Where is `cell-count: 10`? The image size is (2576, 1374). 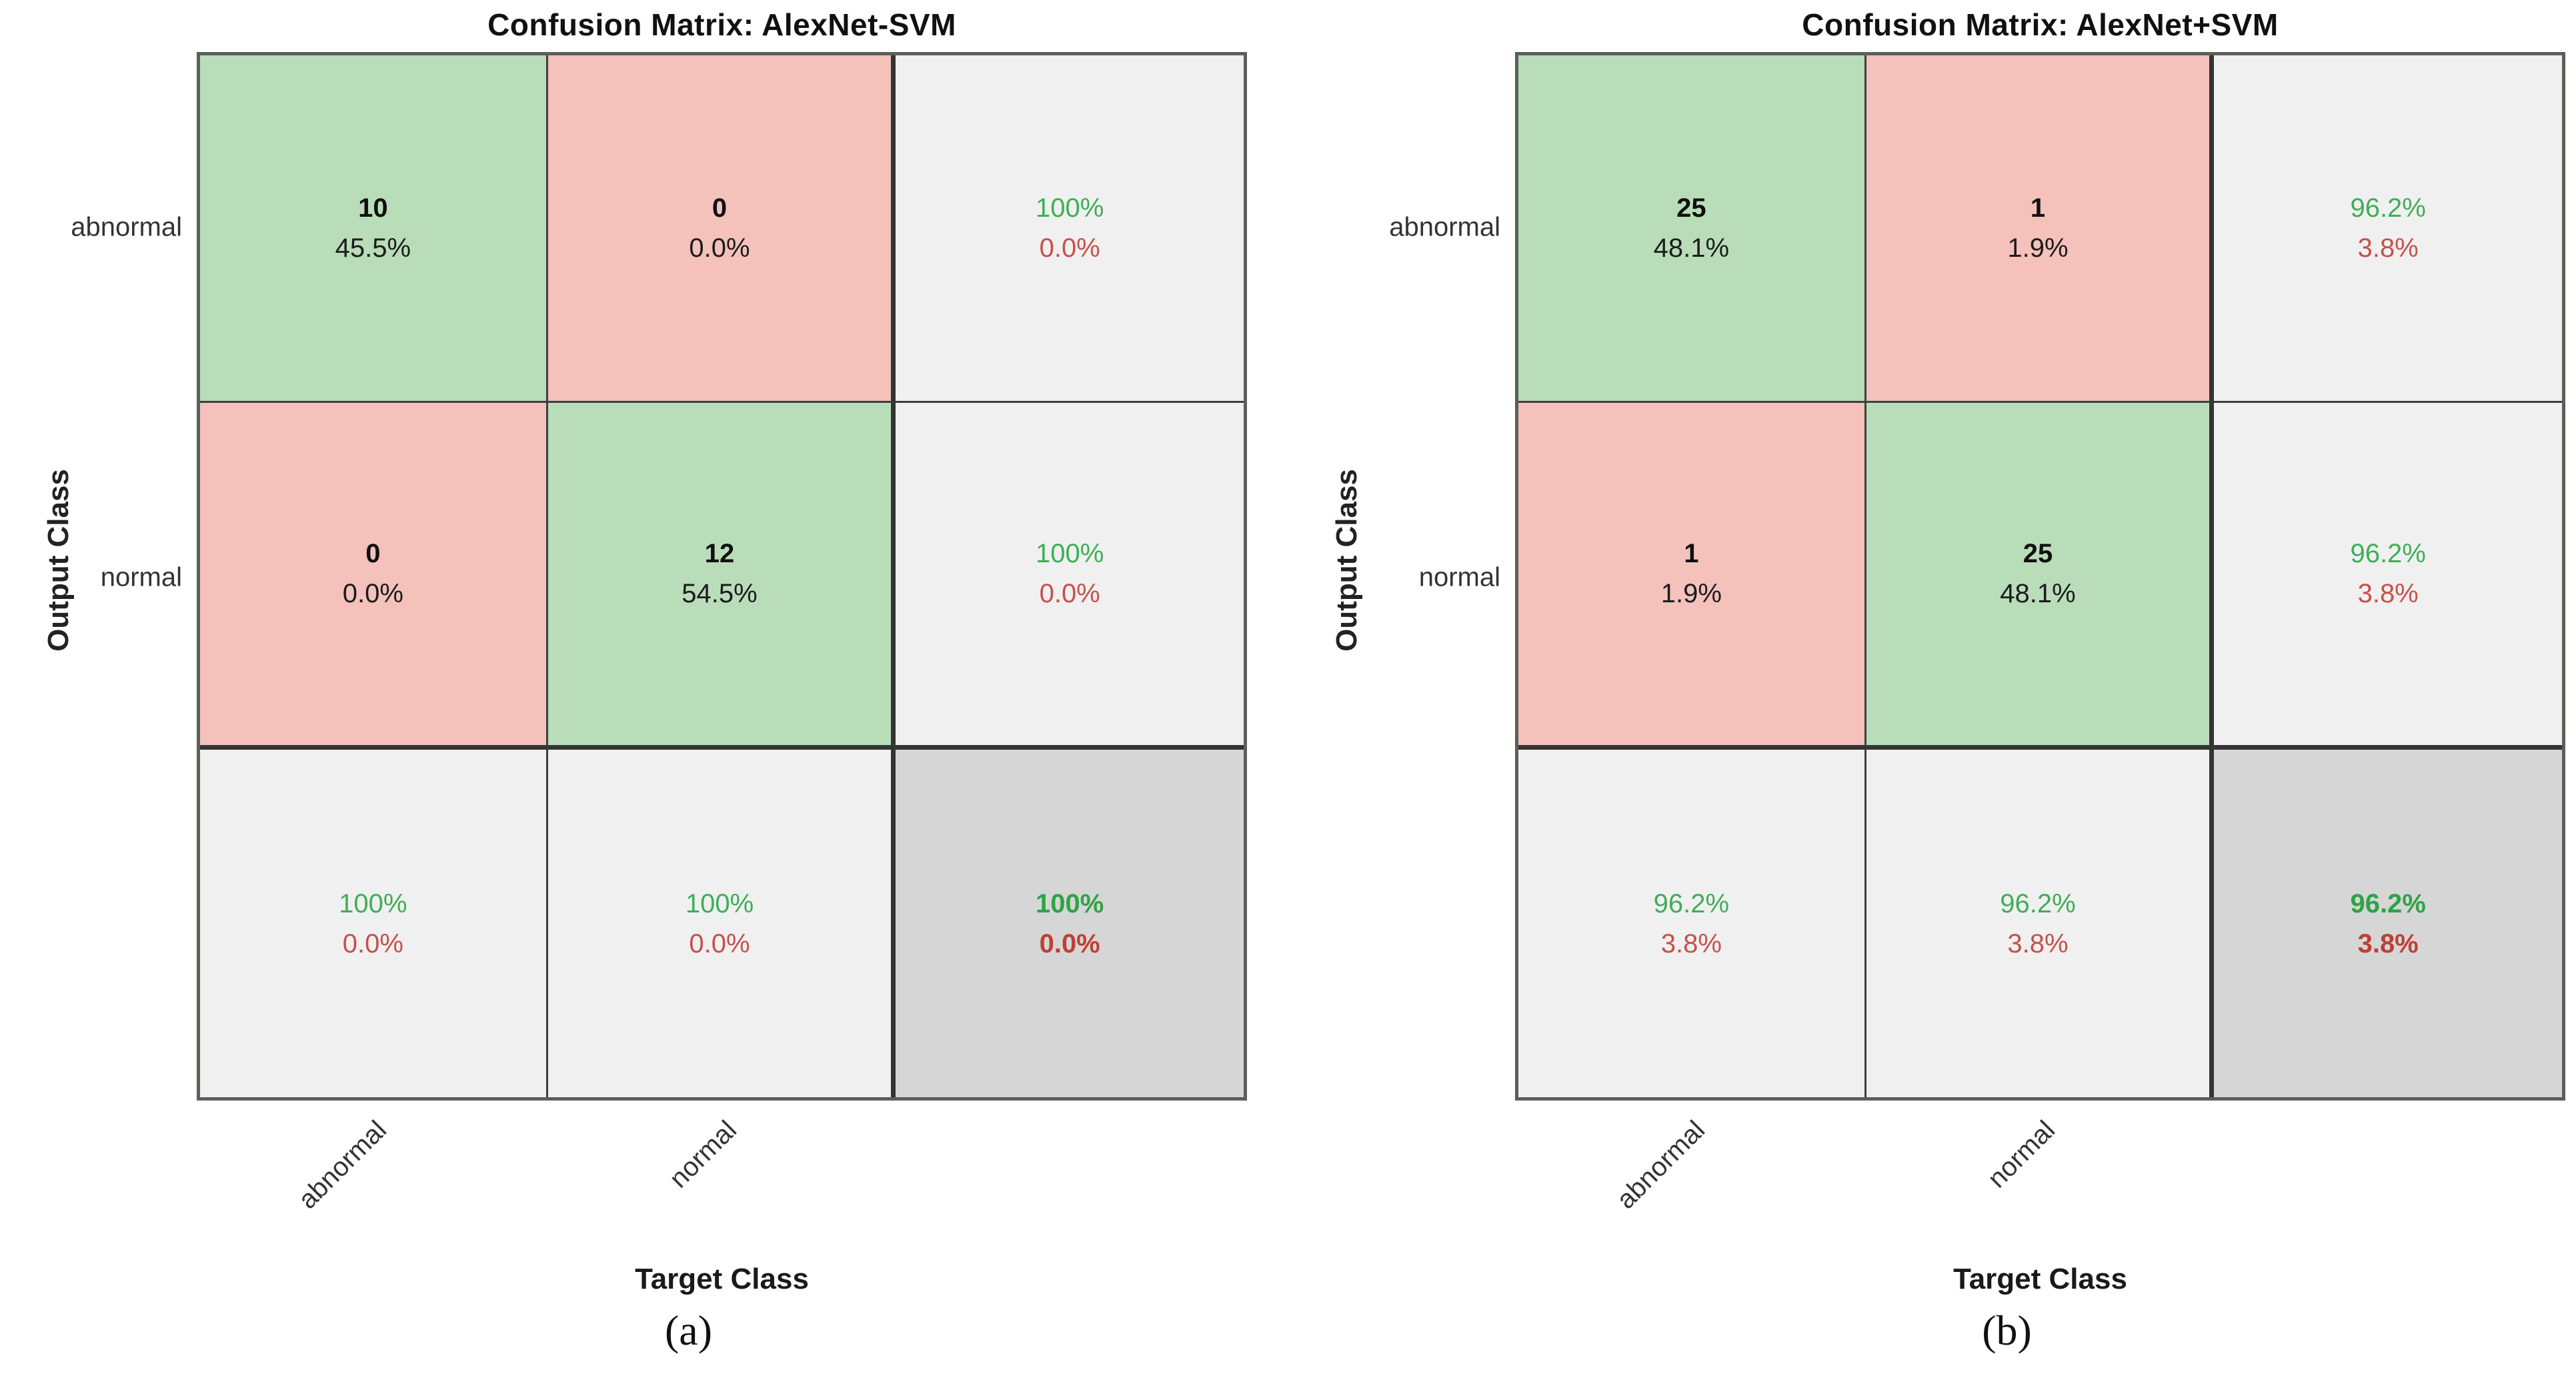
cell-count: 10 is located at coordinates (373, 208).